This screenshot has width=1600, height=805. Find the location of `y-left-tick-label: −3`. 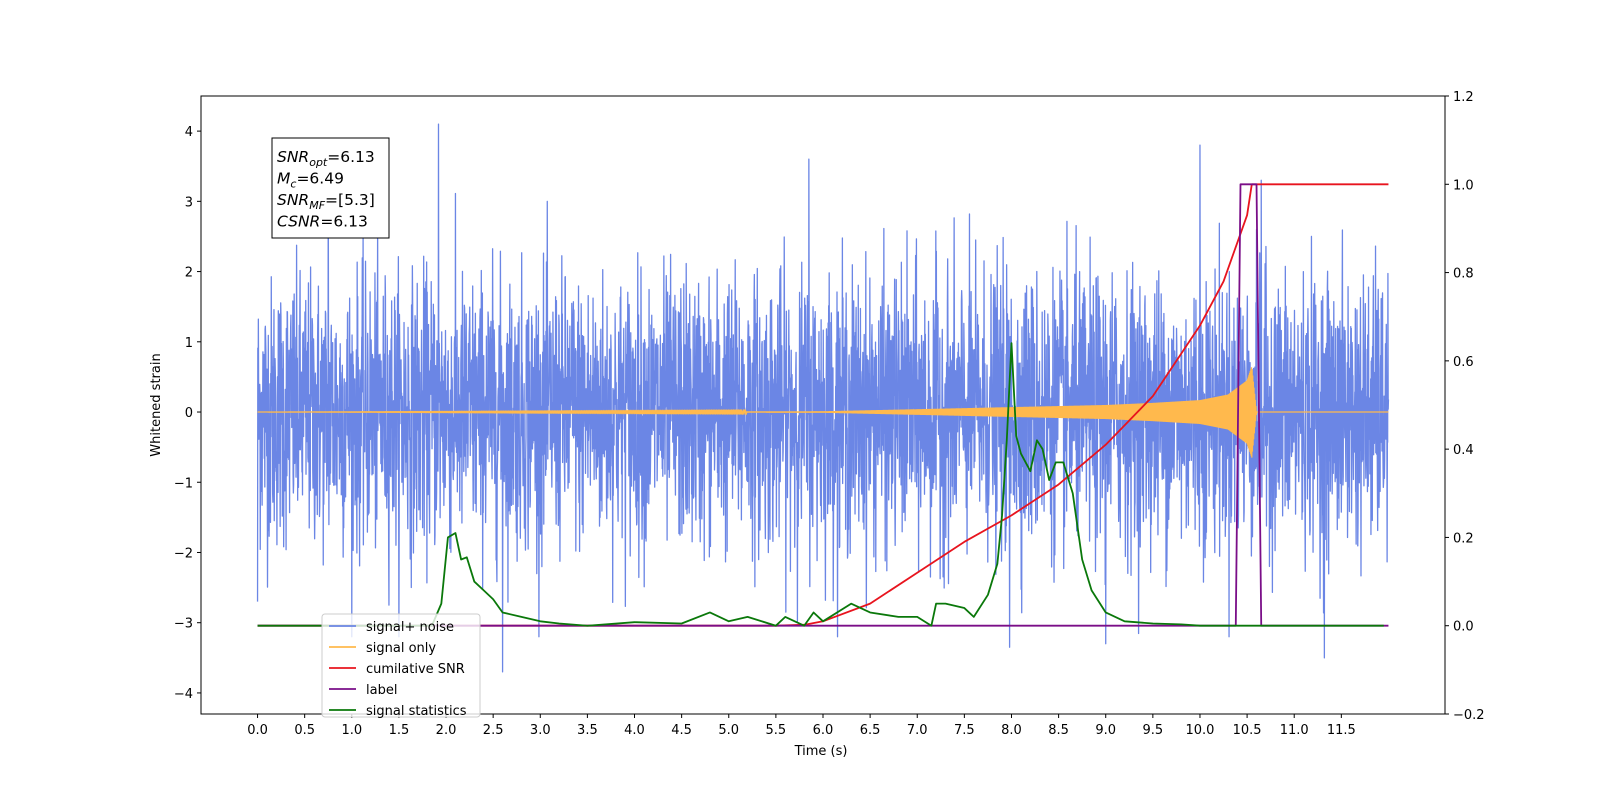

y-left-tick-label: −3 is located at coordinates (183, 624).